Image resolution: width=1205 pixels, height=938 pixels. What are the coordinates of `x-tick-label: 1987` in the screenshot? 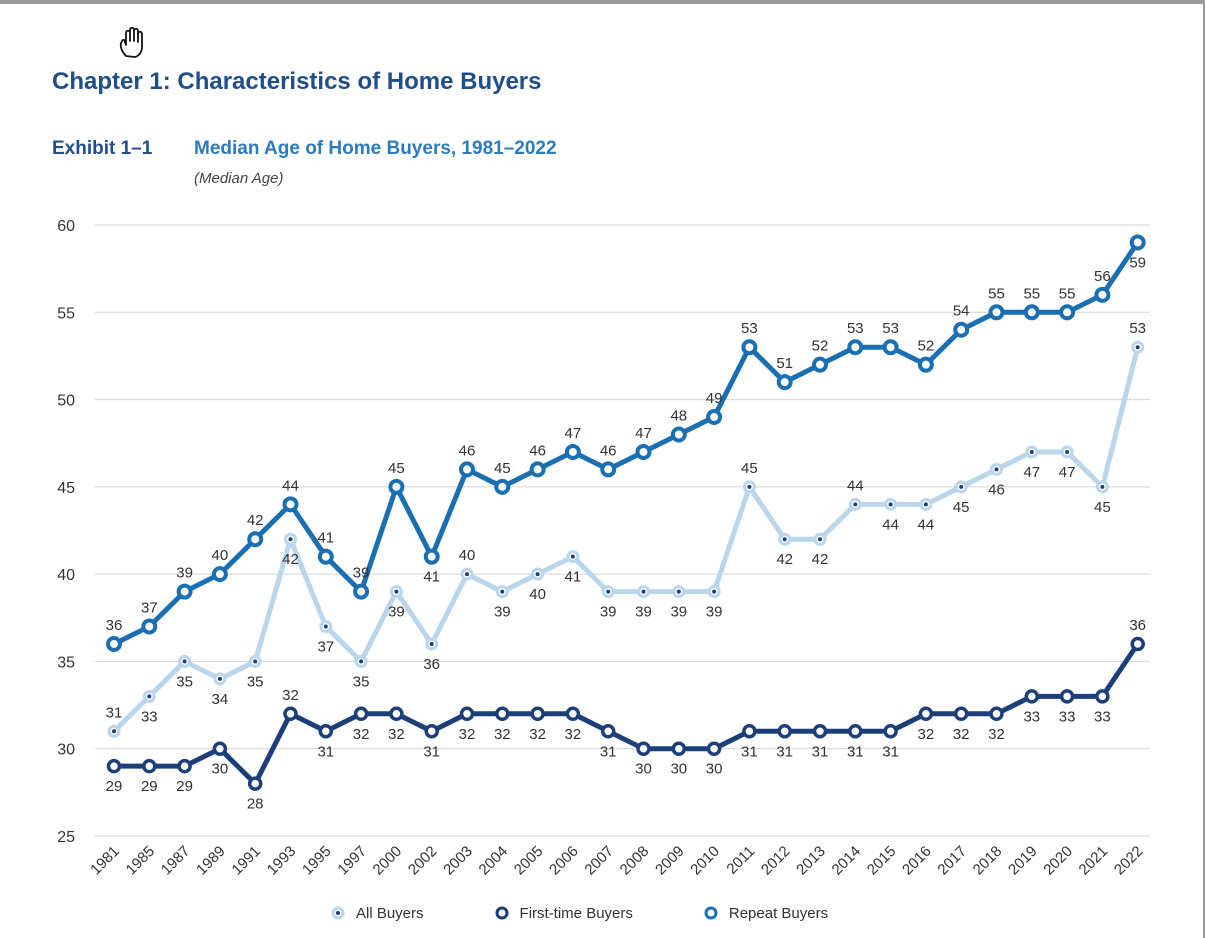 It's located at (176, 861).